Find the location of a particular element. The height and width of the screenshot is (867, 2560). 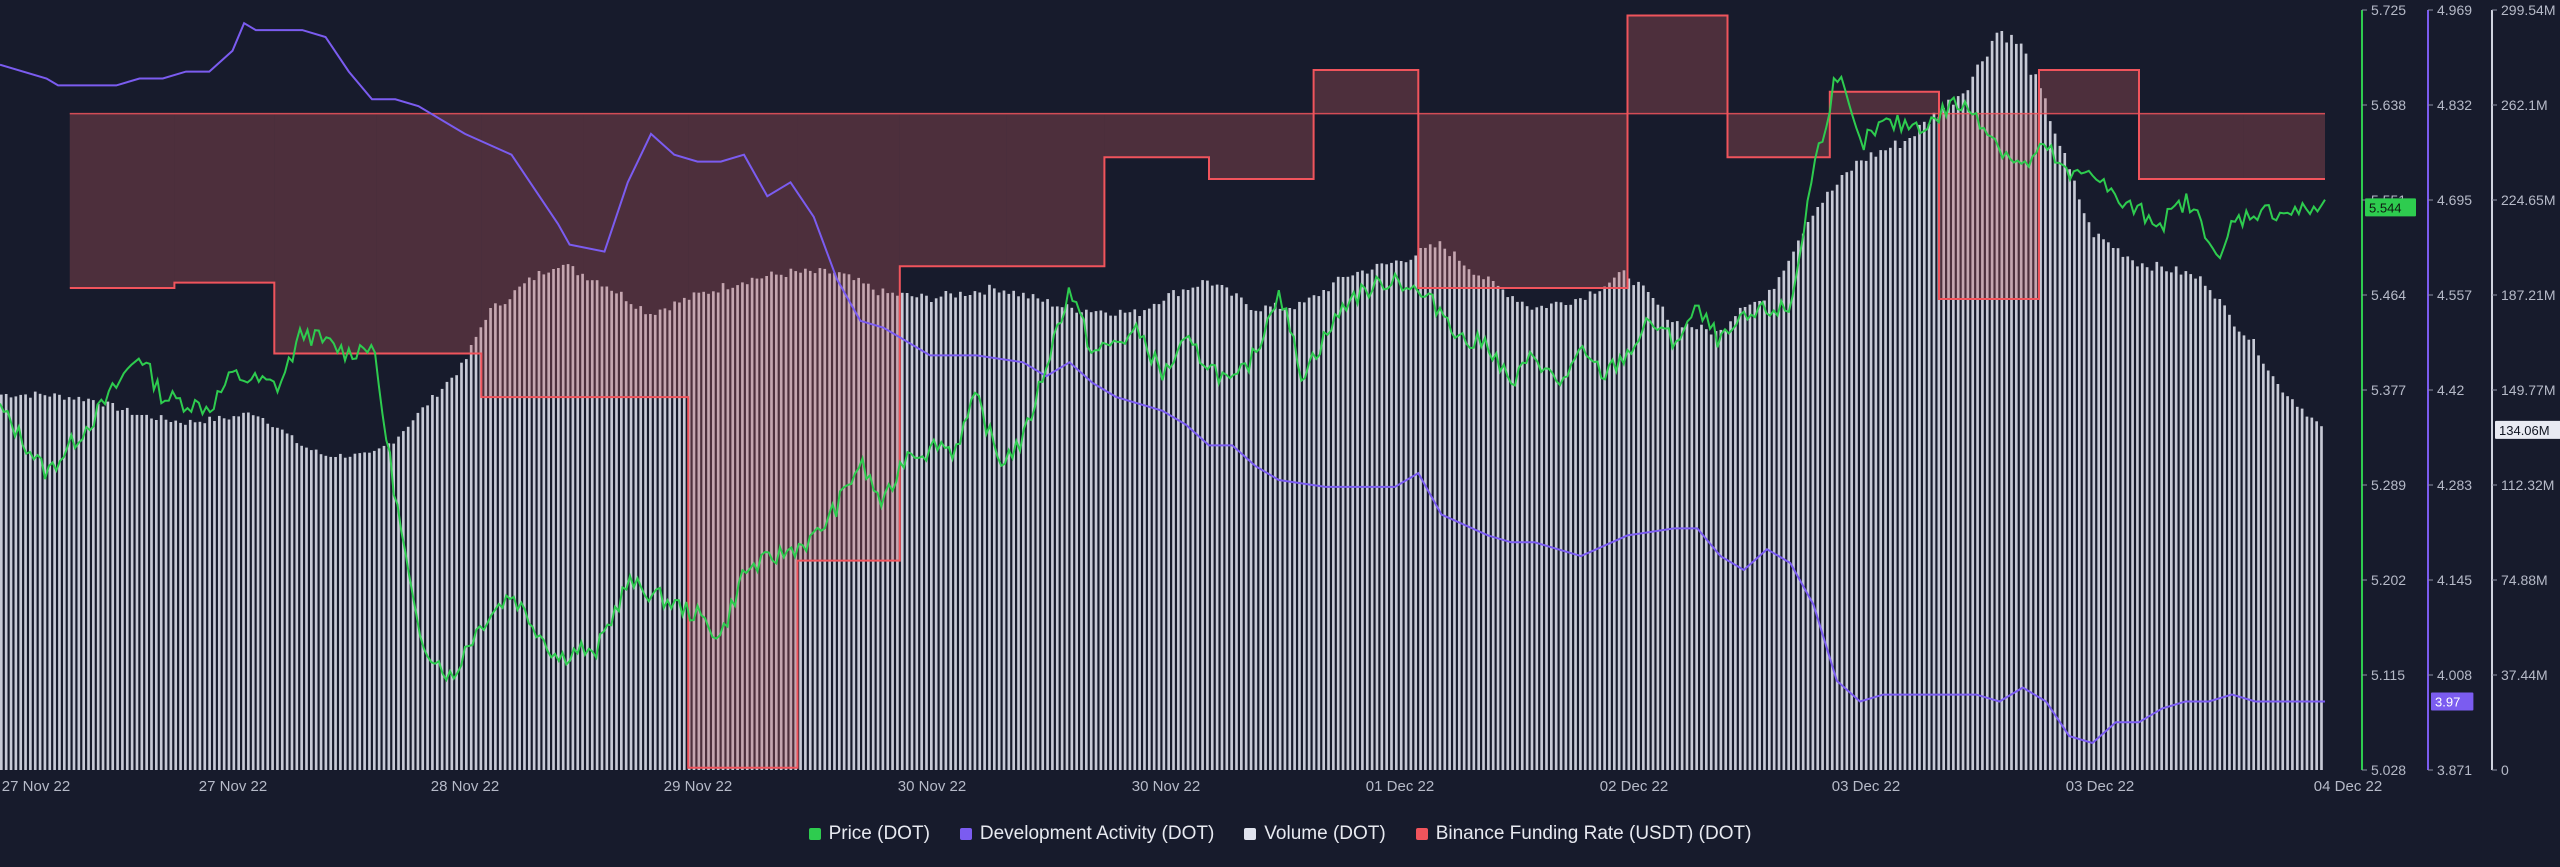

dev-activity-axis-tick-label: 4.145 is located at coordinates (2454, 580).